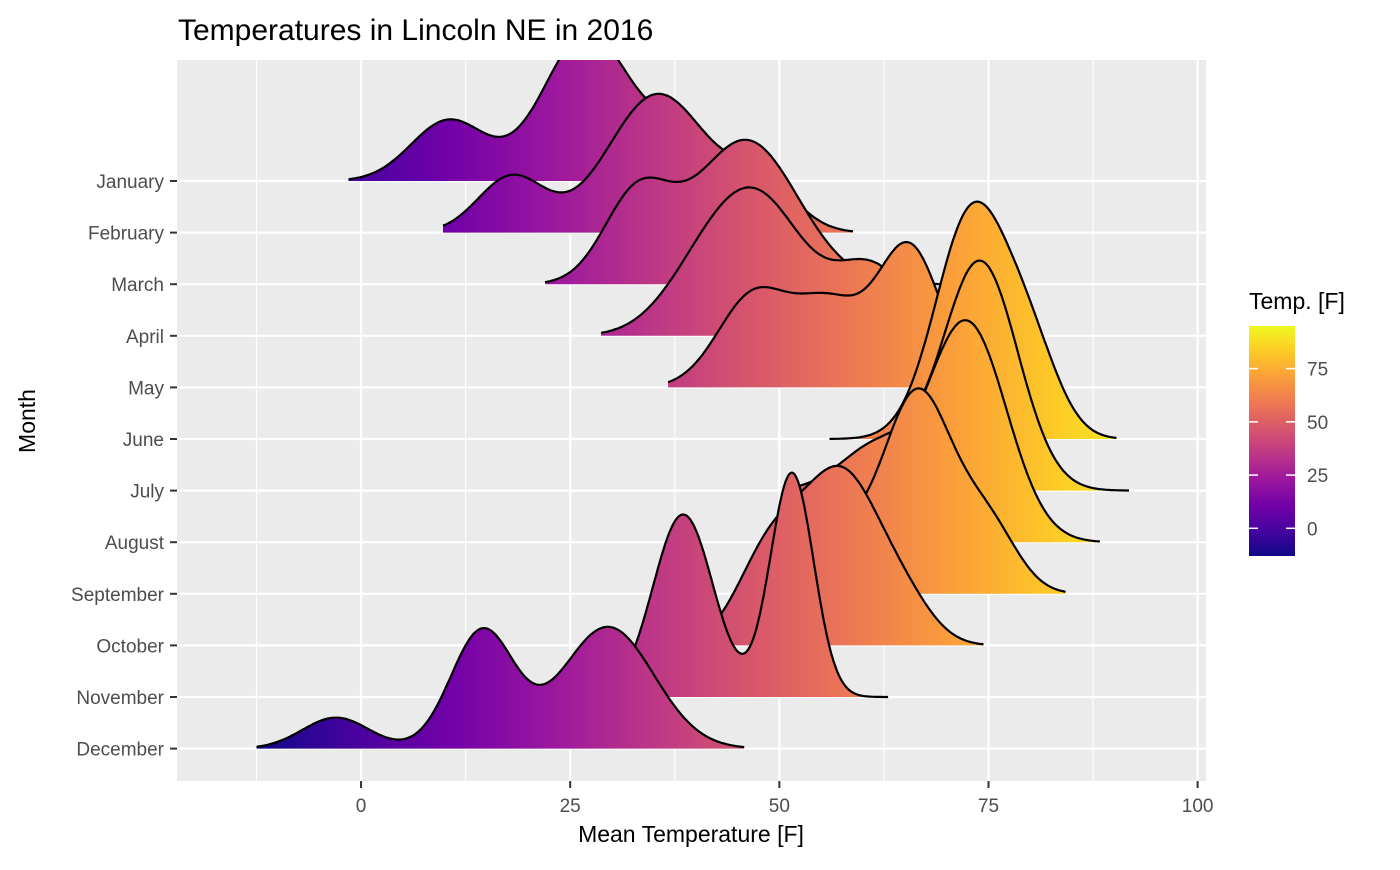  Describe the element at coordinates (415, 30) in the screenshot. I see `chart-title: Temperatures in Lincoln NE in 2016` at that location.